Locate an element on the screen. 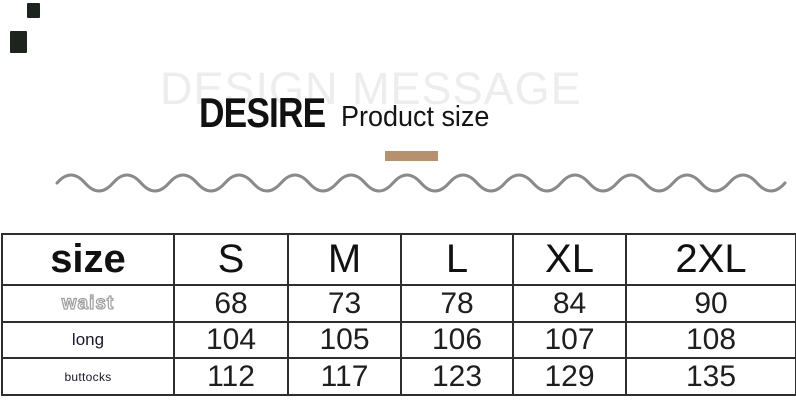 The image size is (796, 412). table-cell: 135 is located at coordinates (710, 376).